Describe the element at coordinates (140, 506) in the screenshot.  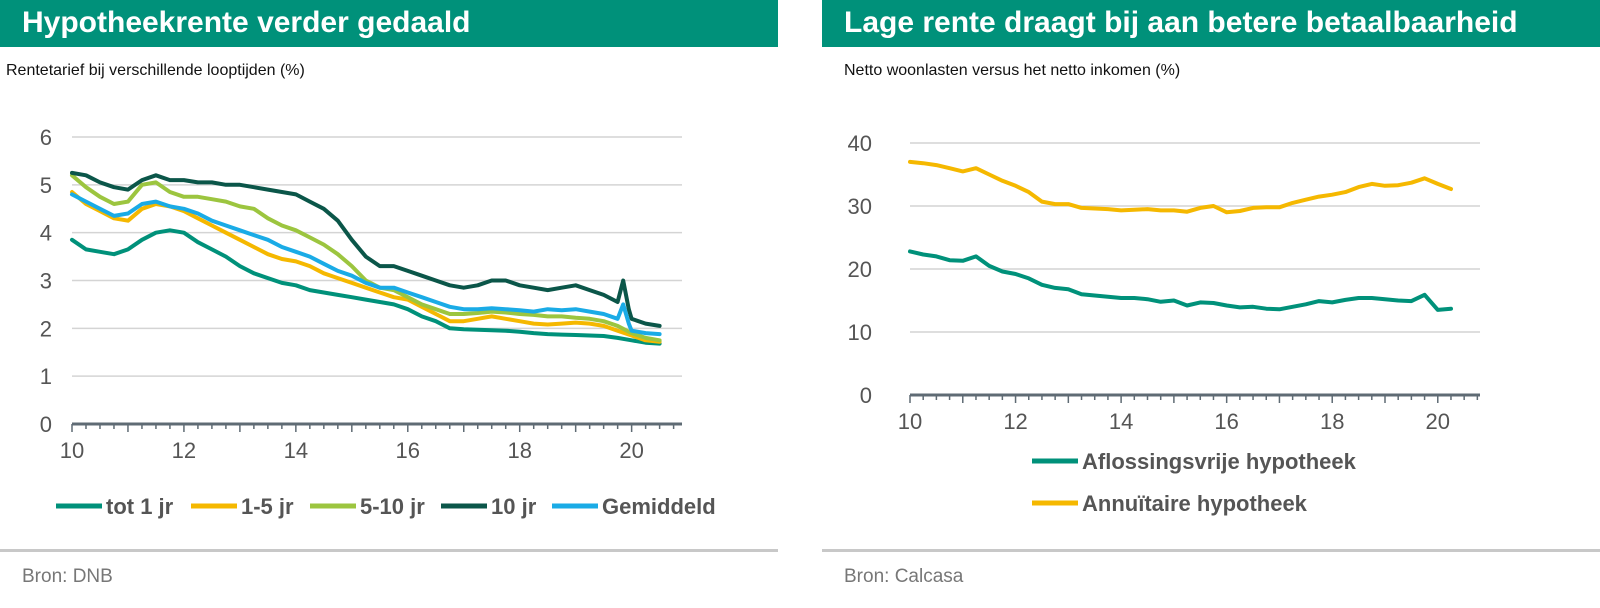
I see `legend-label: tot 1 jr` at that location.